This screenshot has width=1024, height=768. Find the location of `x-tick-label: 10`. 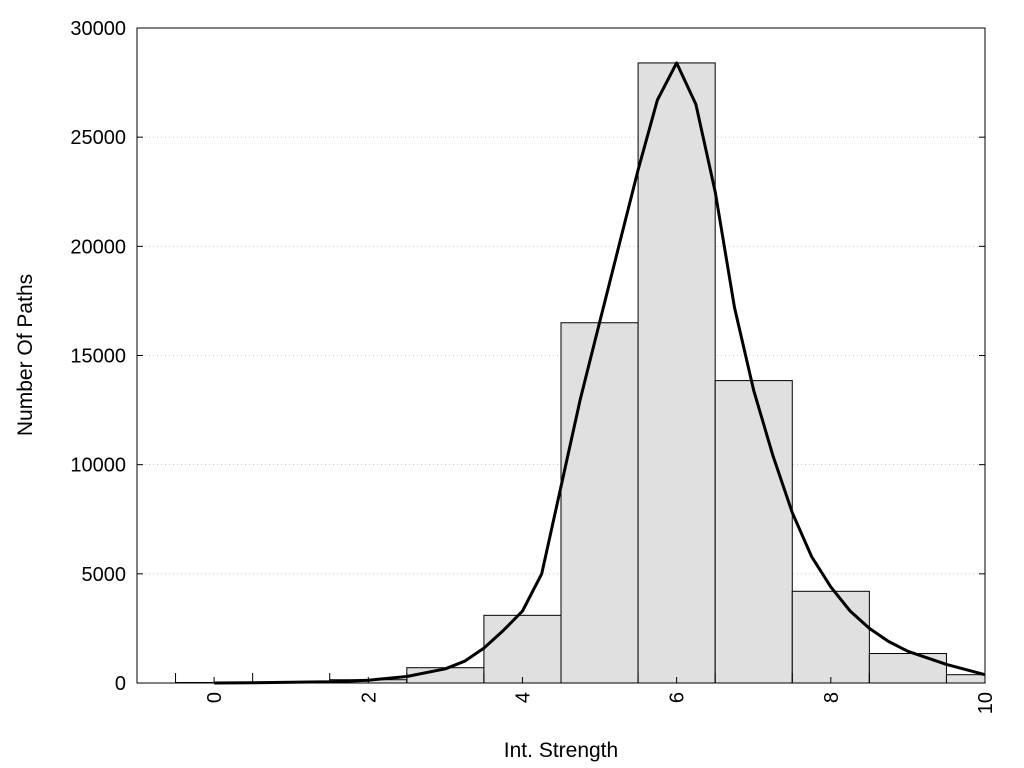

x-tick-label: 10 is located at coordinates (986, 703).